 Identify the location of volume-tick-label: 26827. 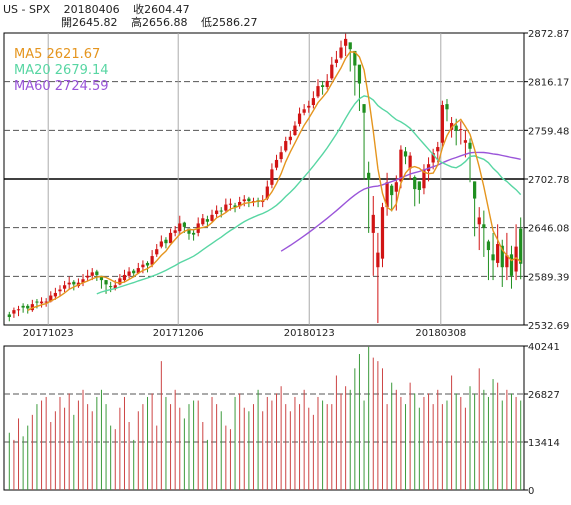
(544, 395).